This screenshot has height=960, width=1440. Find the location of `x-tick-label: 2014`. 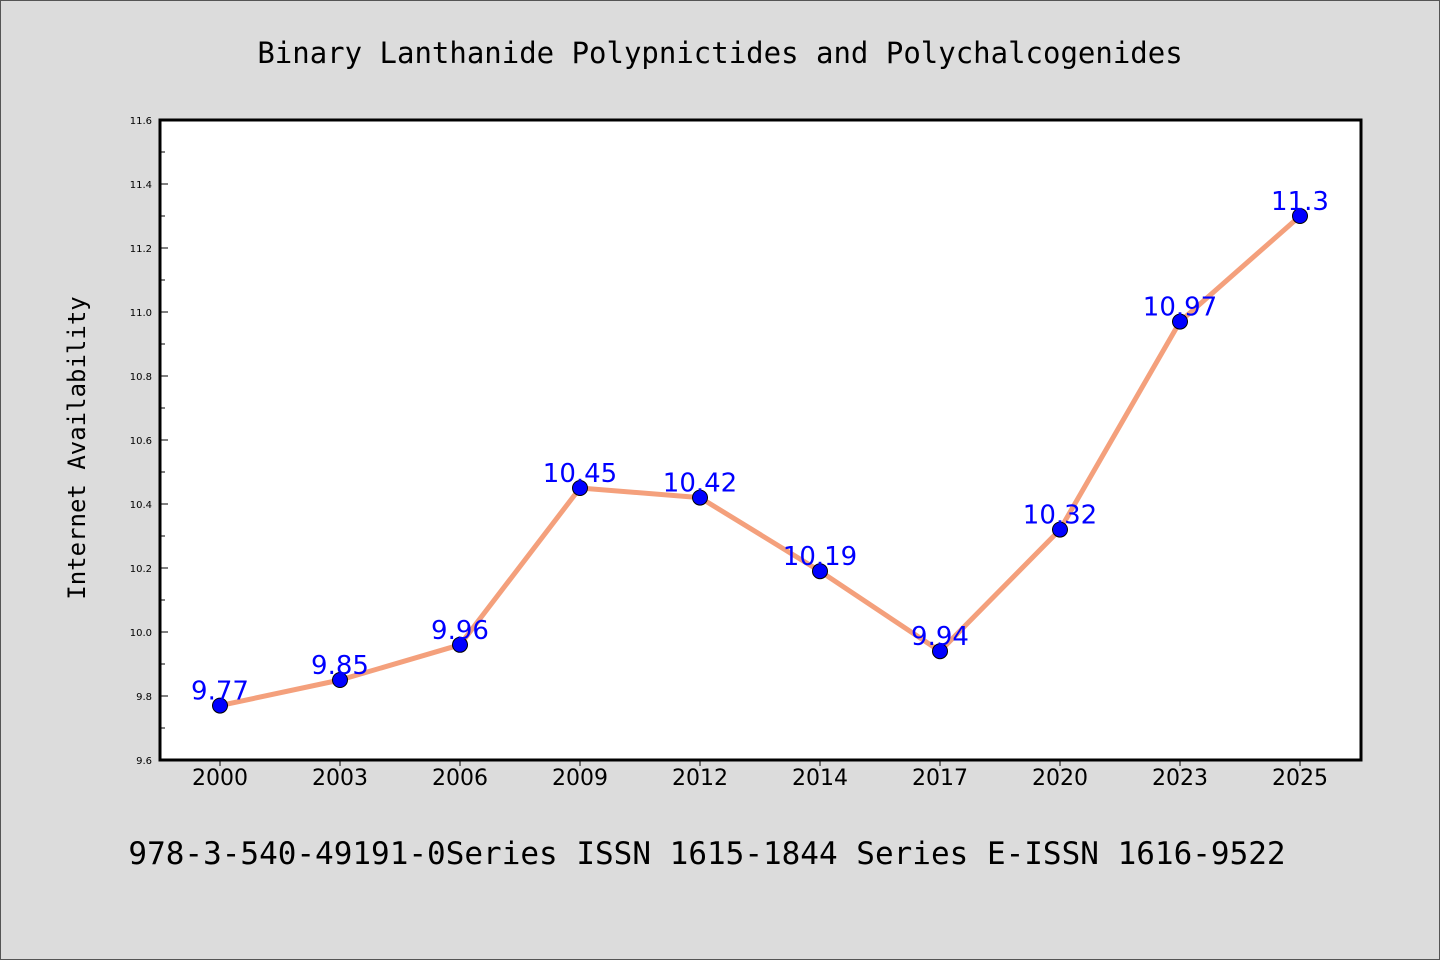

x-tick-label: 2014 is located at coordinates (820, 778).